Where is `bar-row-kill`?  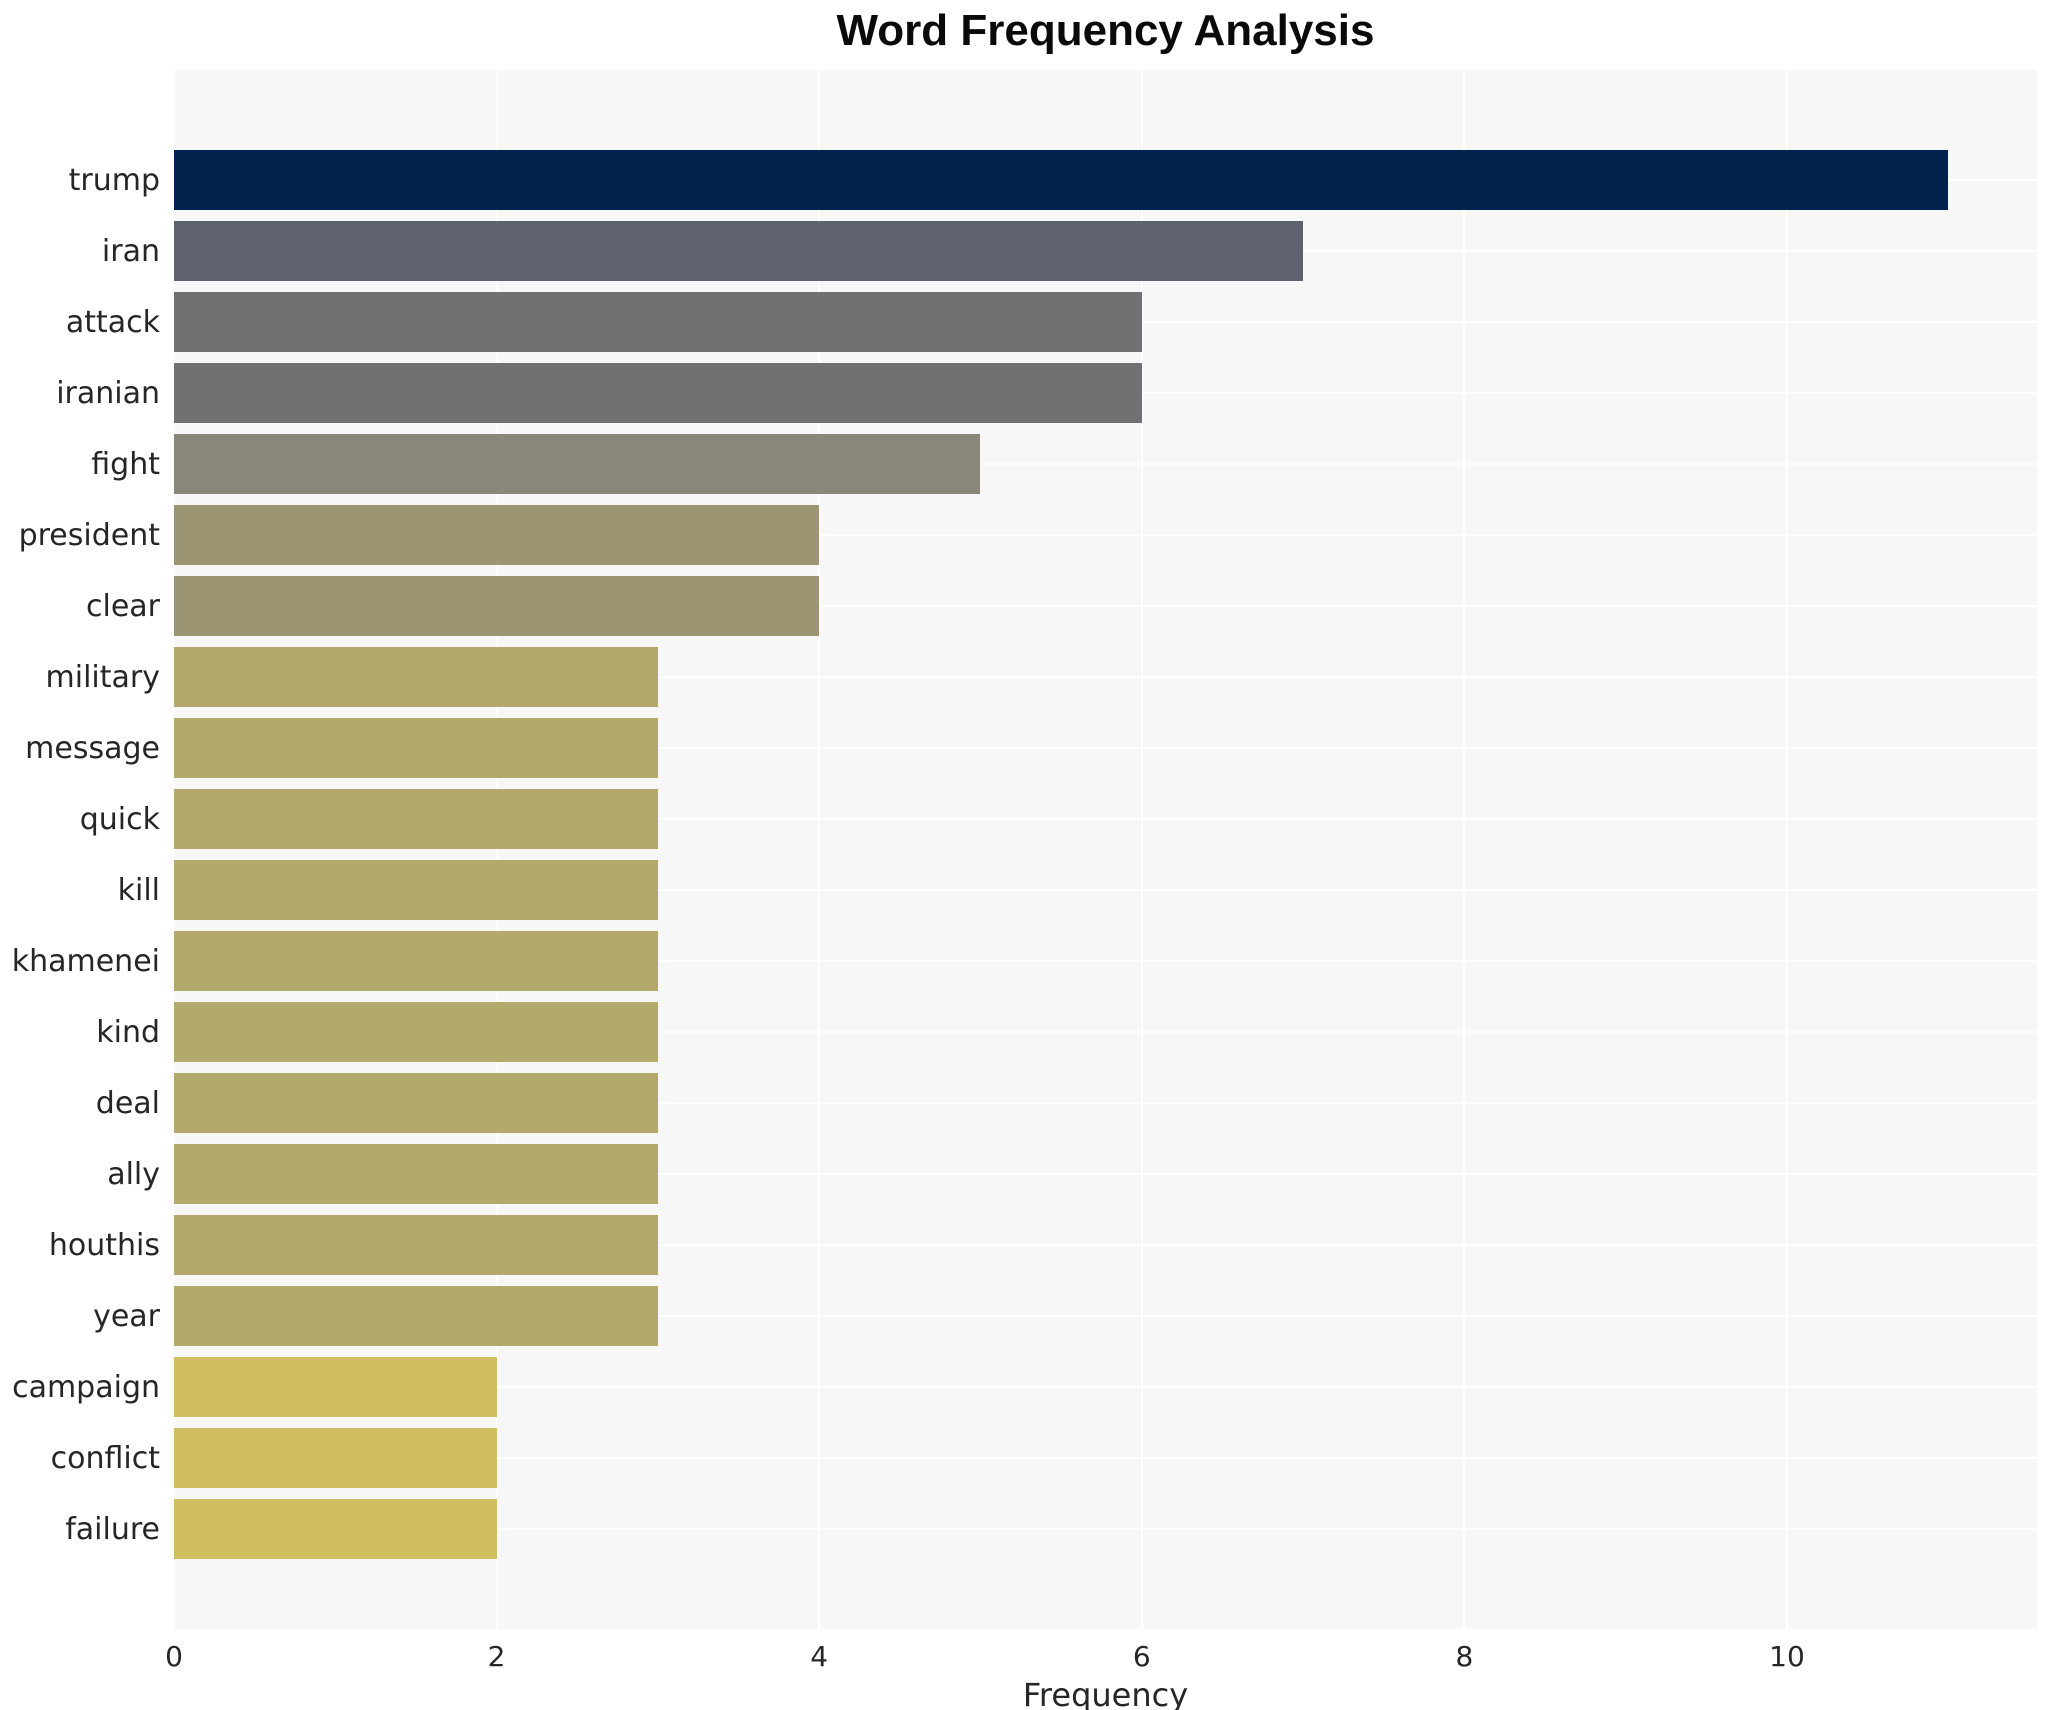
bar-row-kill is located at coordinates (1105, 890).